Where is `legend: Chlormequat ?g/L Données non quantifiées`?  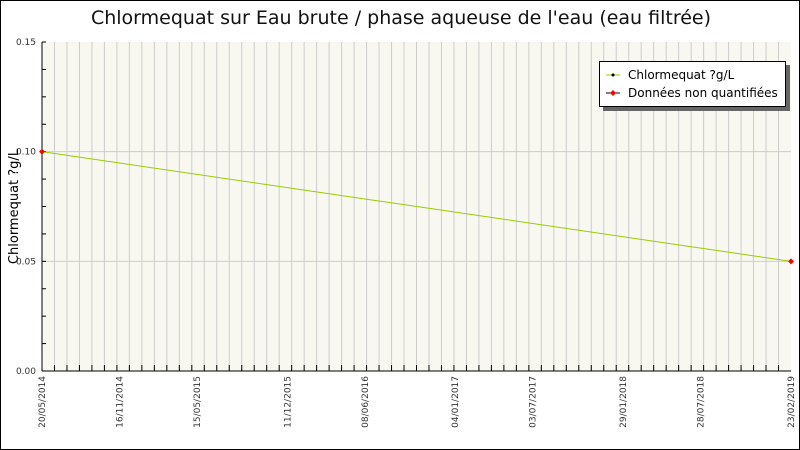 legend: Chlormequat ?g/L Données non quantifiées is located at coordinates (692, 84).